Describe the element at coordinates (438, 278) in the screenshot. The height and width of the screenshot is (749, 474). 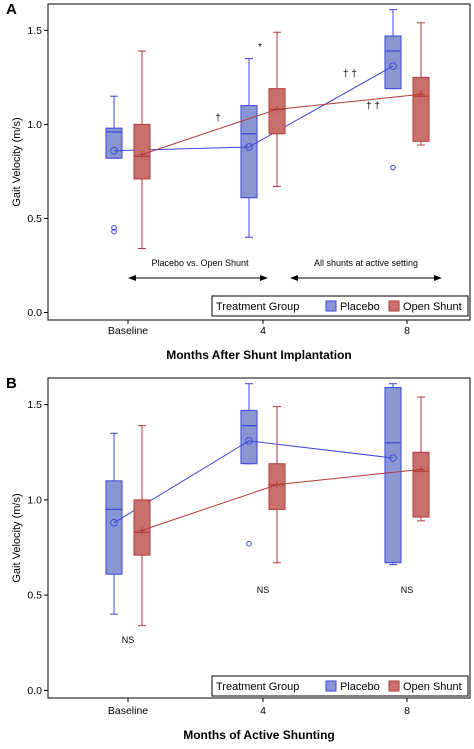
I see `arrow-right-head-right` at that location.